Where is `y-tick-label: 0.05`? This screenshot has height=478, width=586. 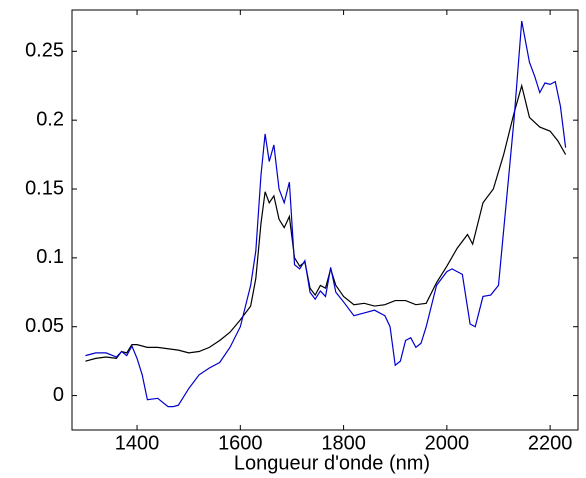
y-tick-label: 0.05 is located at coordinates (44, 326).